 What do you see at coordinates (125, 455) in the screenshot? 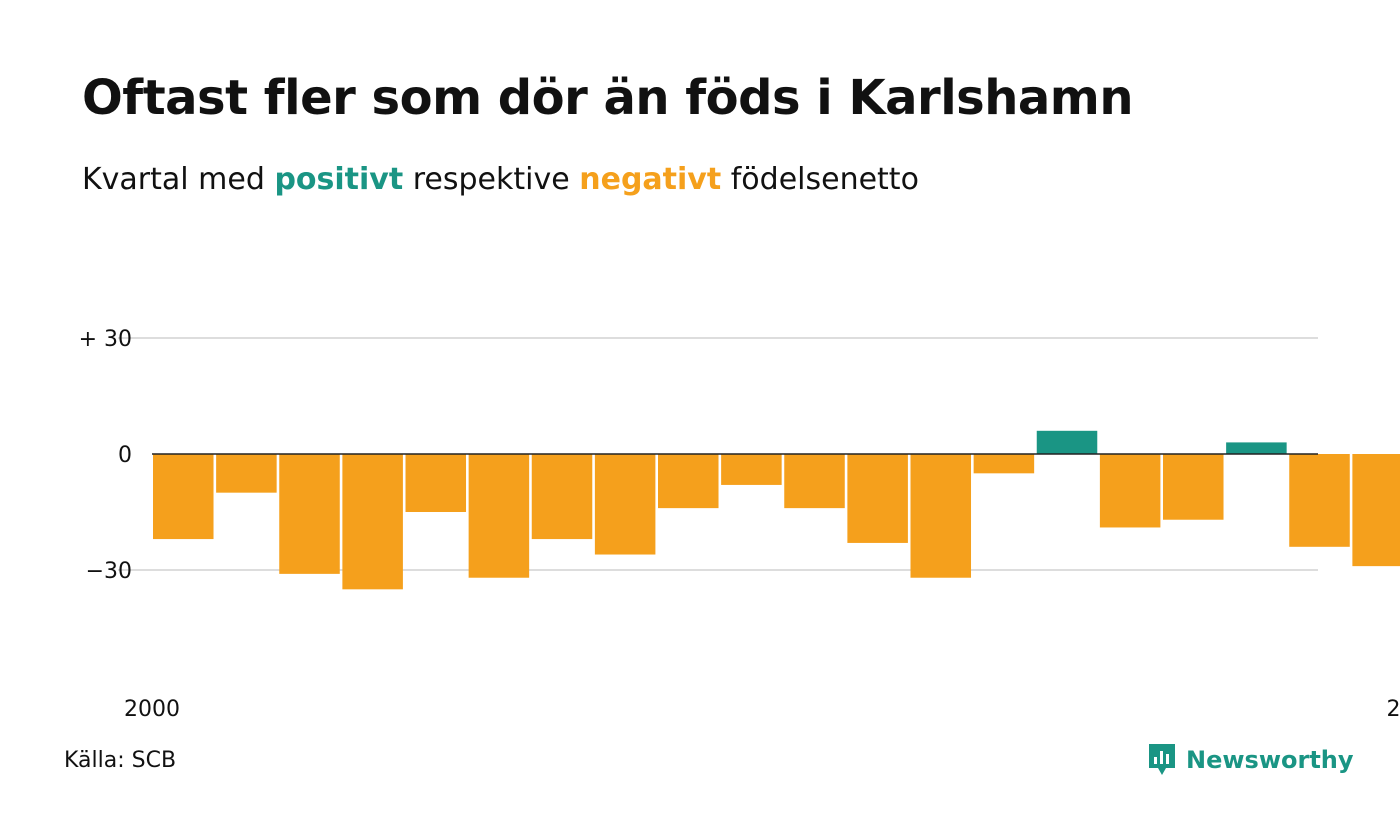
I see `y-tick-label: 0` at bounding box center [125, 455].